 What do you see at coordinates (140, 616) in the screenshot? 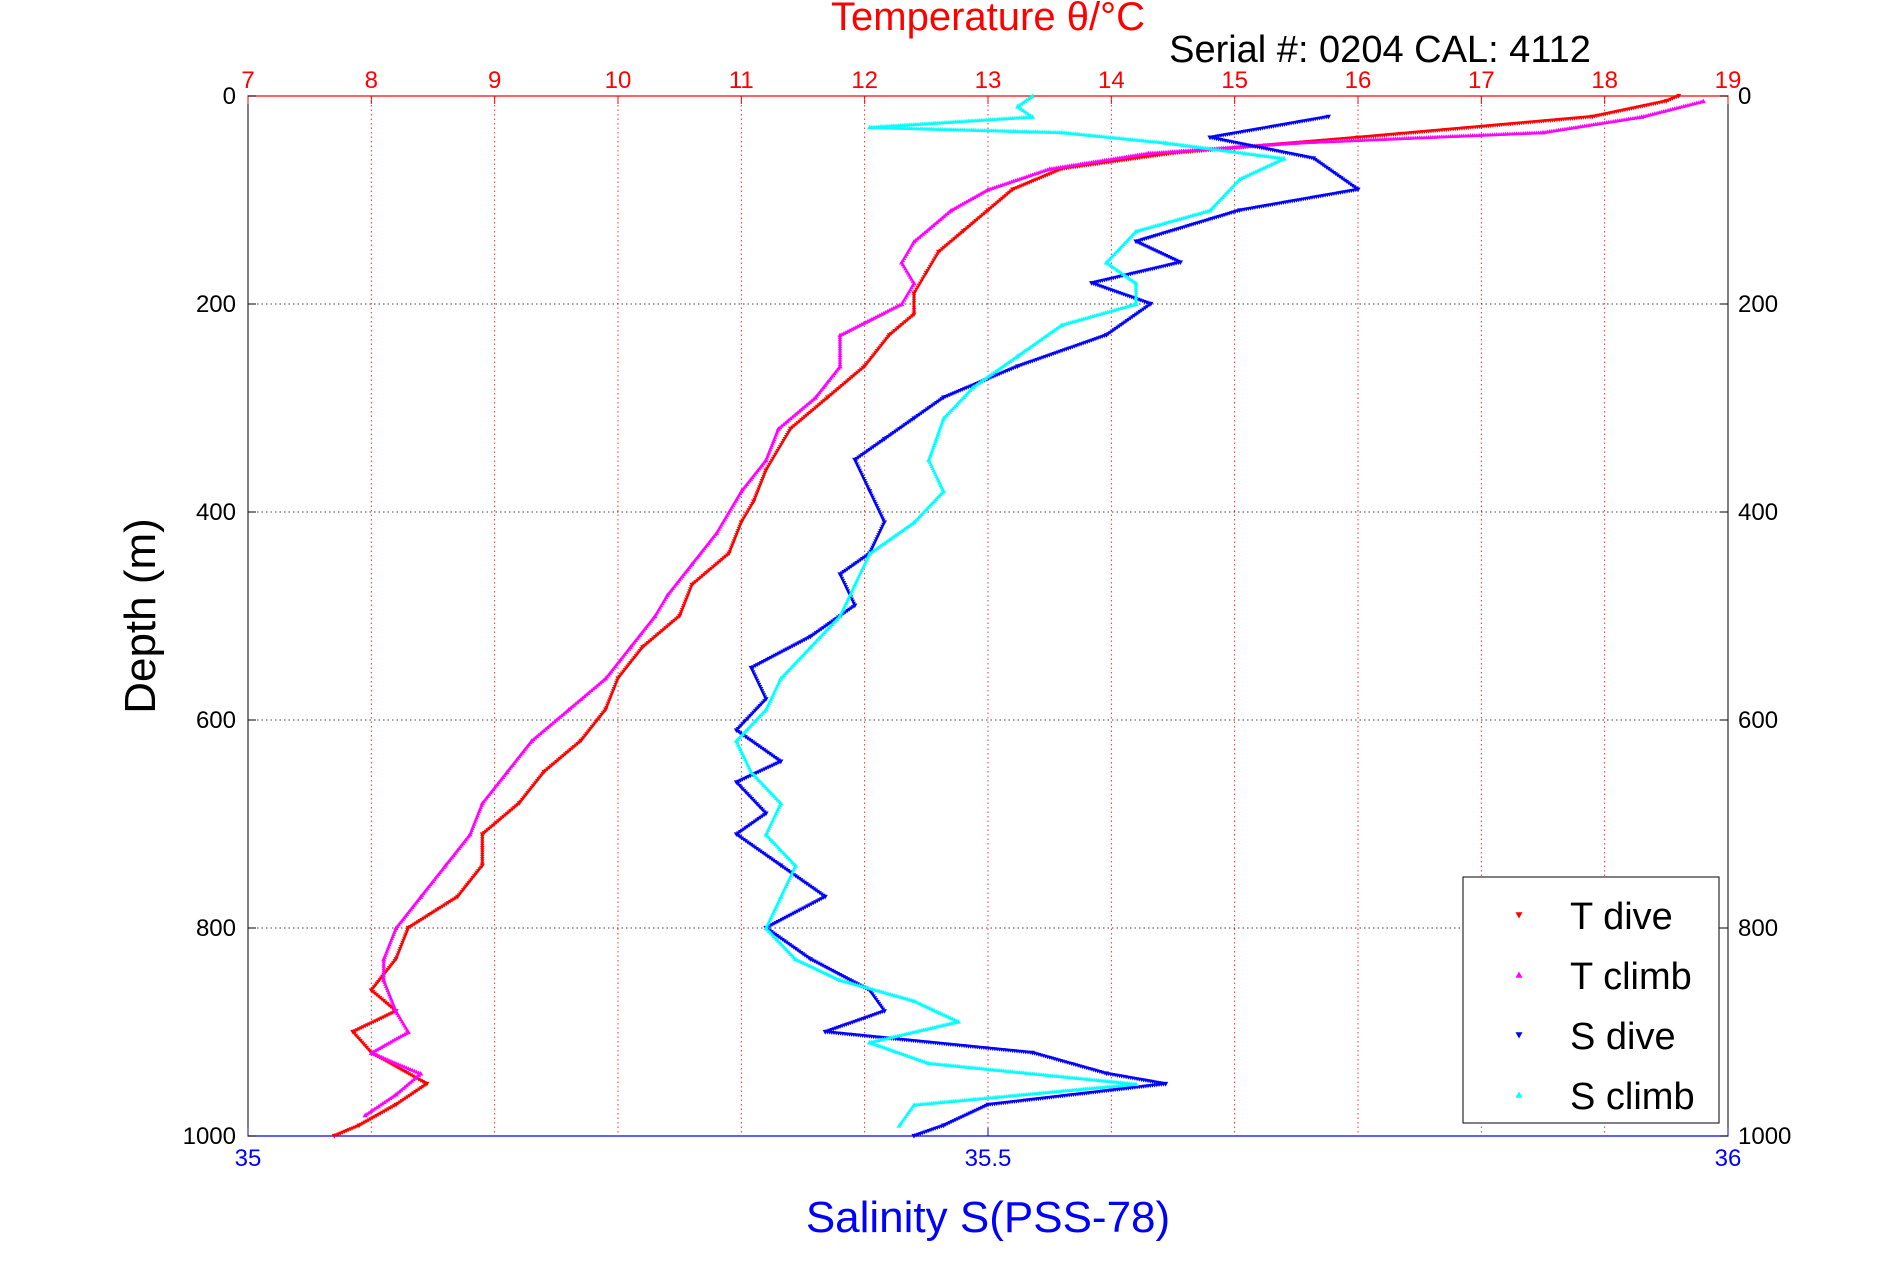
I see `y-axis-label: Depth (m)` at bounding box center [140, 616].